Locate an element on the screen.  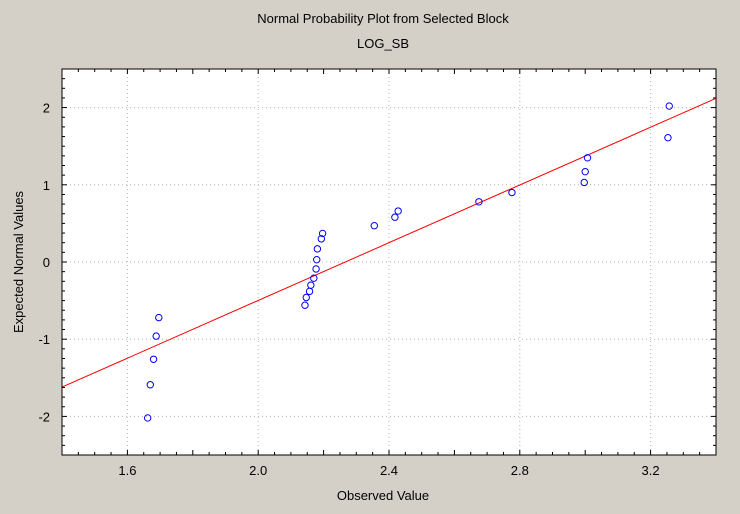
x-tick-labels: 1.6 2.0 2.4 2.8 3.2 is located at coordinates (388, 470).